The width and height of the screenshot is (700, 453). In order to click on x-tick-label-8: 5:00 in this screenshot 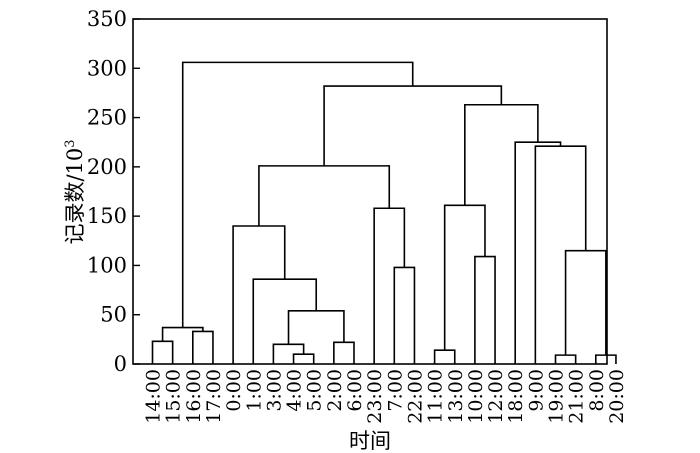, I will do `click(315, 390)`.